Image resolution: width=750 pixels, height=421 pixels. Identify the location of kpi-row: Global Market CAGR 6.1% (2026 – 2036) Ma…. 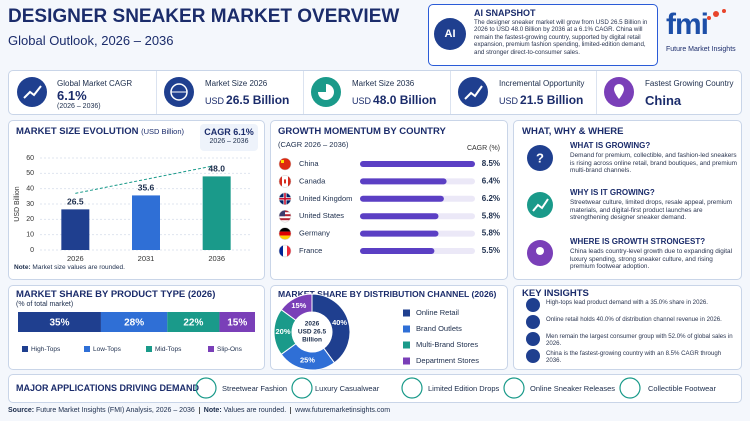
(375, 92).